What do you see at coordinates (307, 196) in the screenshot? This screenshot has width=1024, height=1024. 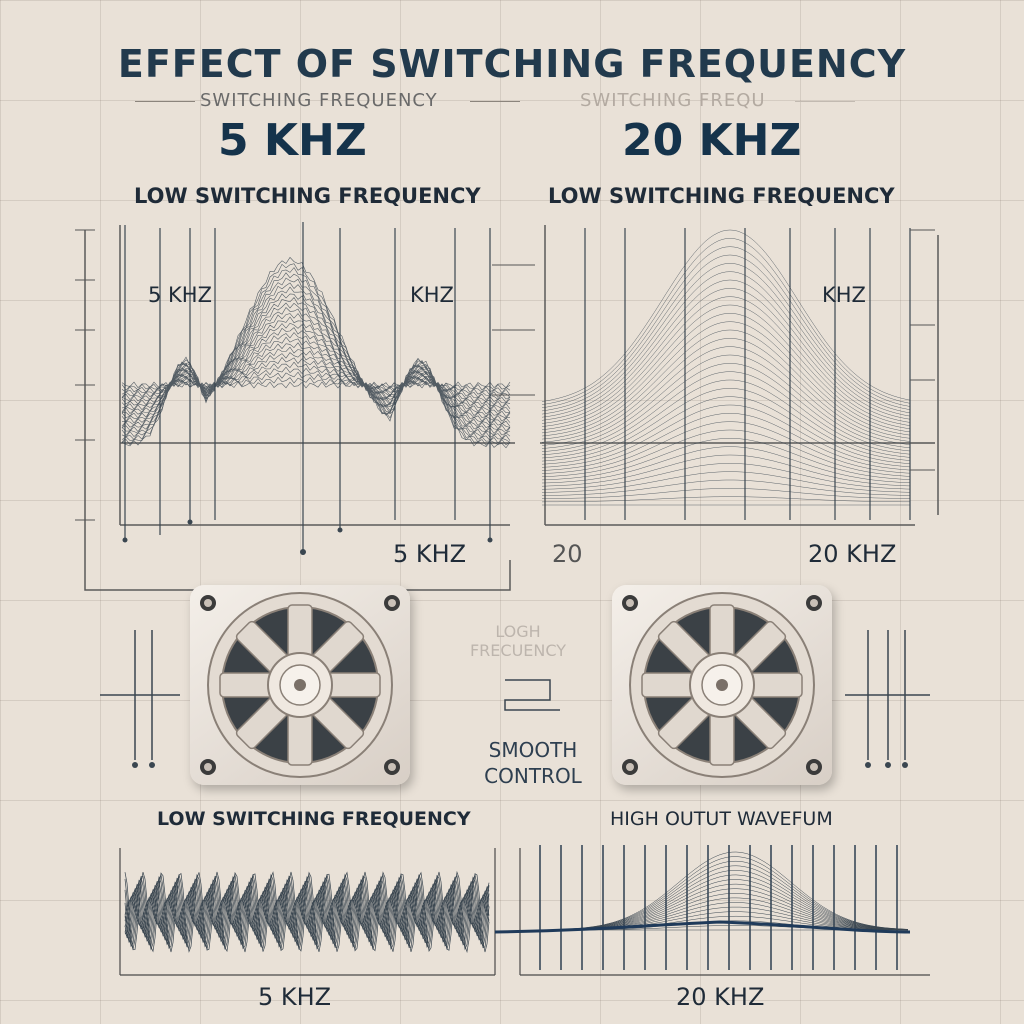 I see `left-section-label: LOW SWITCHING FREQUENCY` at bounding box center [307, 196].